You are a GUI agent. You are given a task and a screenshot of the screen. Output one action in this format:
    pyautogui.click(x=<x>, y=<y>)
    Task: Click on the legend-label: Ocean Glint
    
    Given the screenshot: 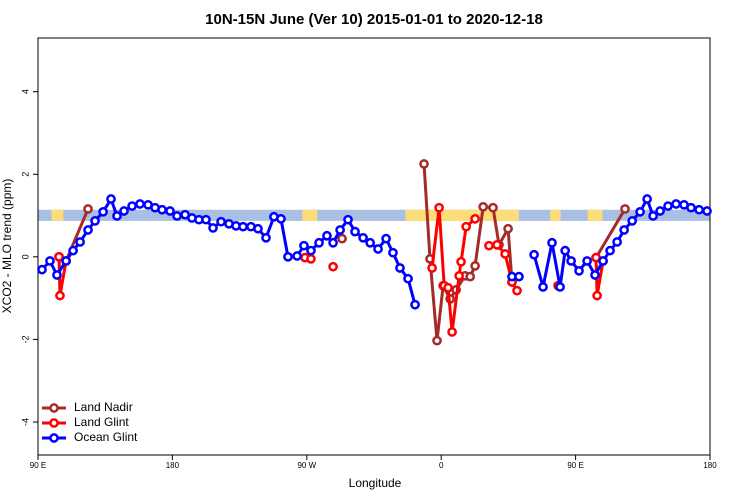 What is the action you would take?
    pyautogui.click(x=106, y=437)
    